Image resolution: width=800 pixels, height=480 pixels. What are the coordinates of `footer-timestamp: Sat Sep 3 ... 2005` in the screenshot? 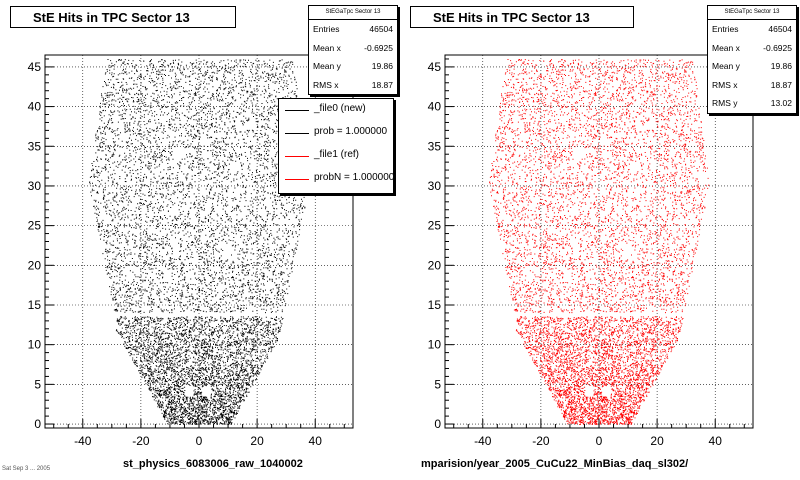 It's located at (26, 469).